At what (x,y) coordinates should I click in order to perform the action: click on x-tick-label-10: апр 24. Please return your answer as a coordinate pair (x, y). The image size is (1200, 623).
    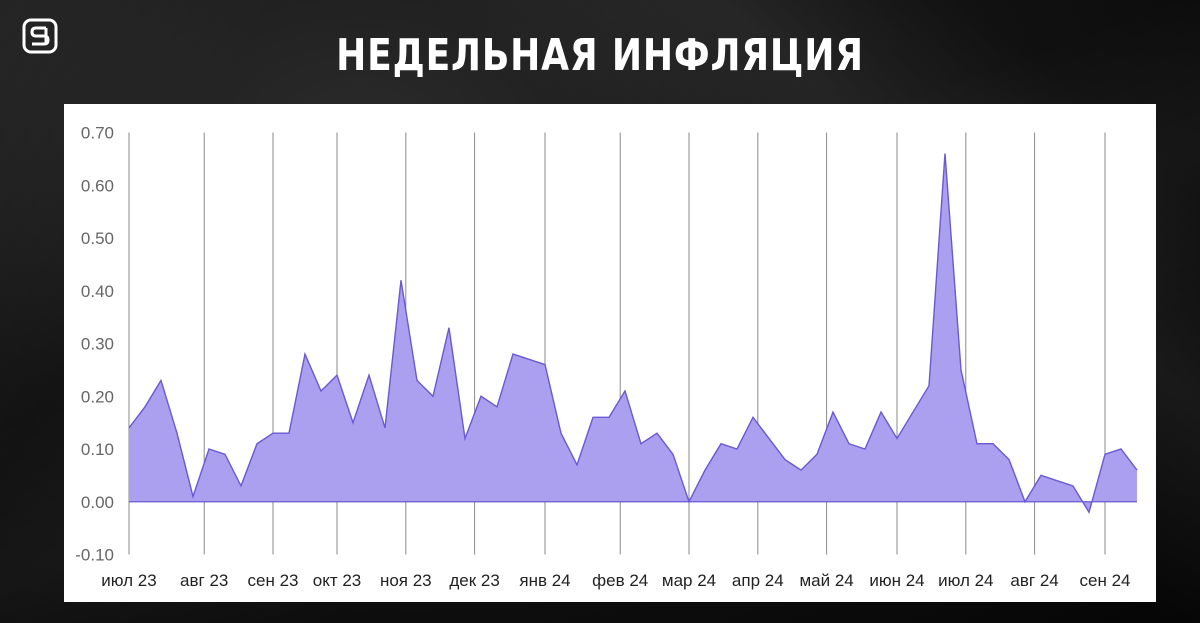
    Looking at the image, I should click on (758, 580).